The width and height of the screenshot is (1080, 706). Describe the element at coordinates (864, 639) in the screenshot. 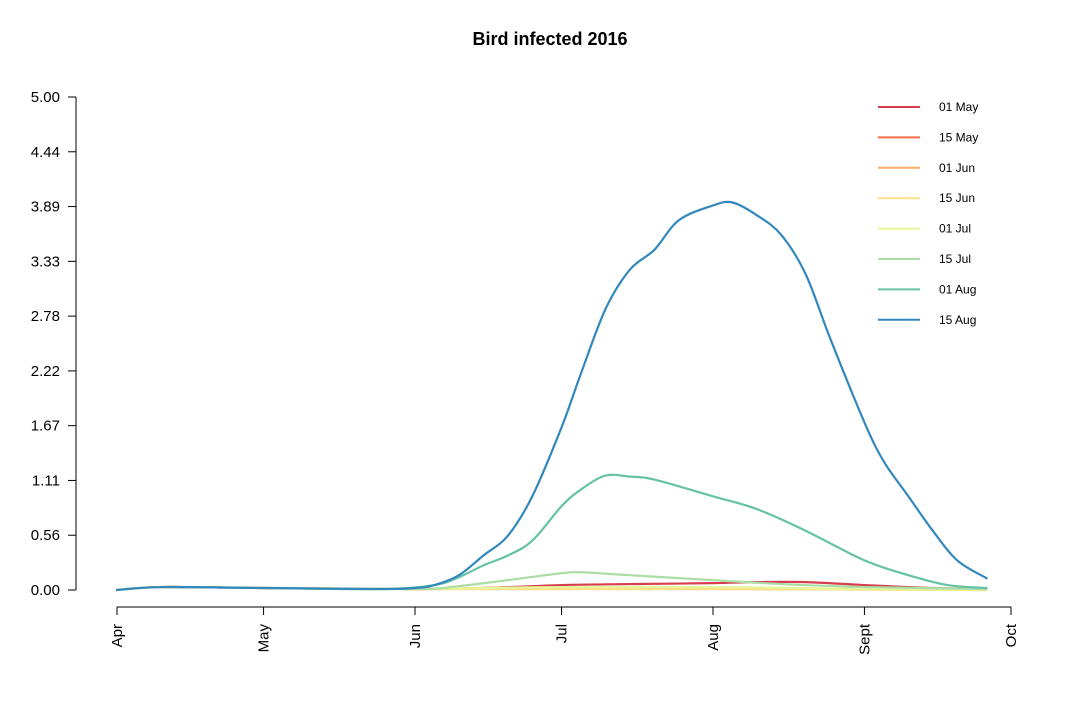

I see `x-tick-label: Sept` at that location.